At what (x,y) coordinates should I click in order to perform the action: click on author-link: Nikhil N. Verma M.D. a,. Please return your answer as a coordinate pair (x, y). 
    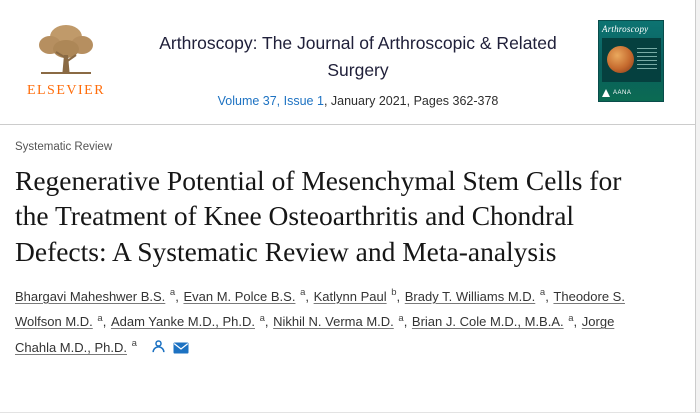
    Looking at the image, I should click on (342, 321).